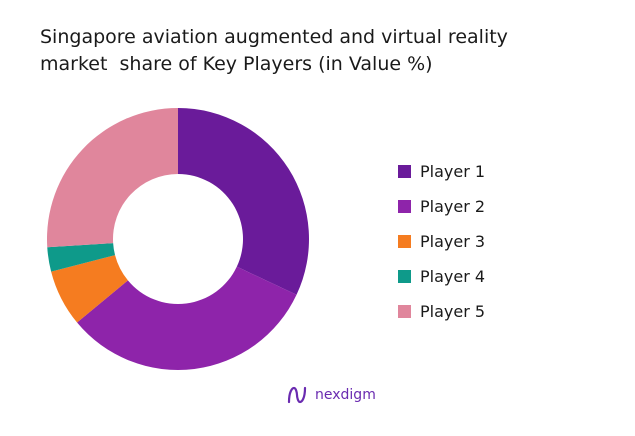 The image size is (635, 436). Describe the element at coordinates (453, 206) in the screenshot. I see `legend-label: Player 2` at that location.